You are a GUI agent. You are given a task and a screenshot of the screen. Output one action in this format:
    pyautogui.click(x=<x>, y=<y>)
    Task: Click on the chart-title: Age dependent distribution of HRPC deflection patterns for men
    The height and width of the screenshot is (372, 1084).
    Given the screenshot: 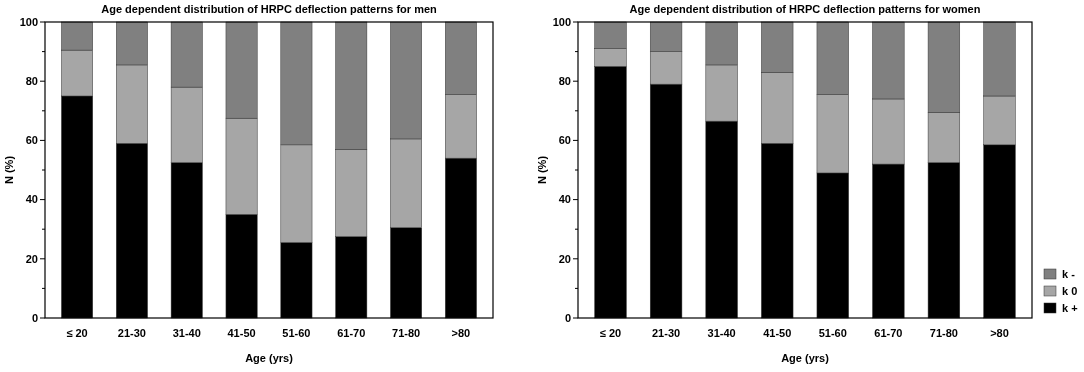 What is the action you would take?
    pyautogui.click(x=269, y=9)
    